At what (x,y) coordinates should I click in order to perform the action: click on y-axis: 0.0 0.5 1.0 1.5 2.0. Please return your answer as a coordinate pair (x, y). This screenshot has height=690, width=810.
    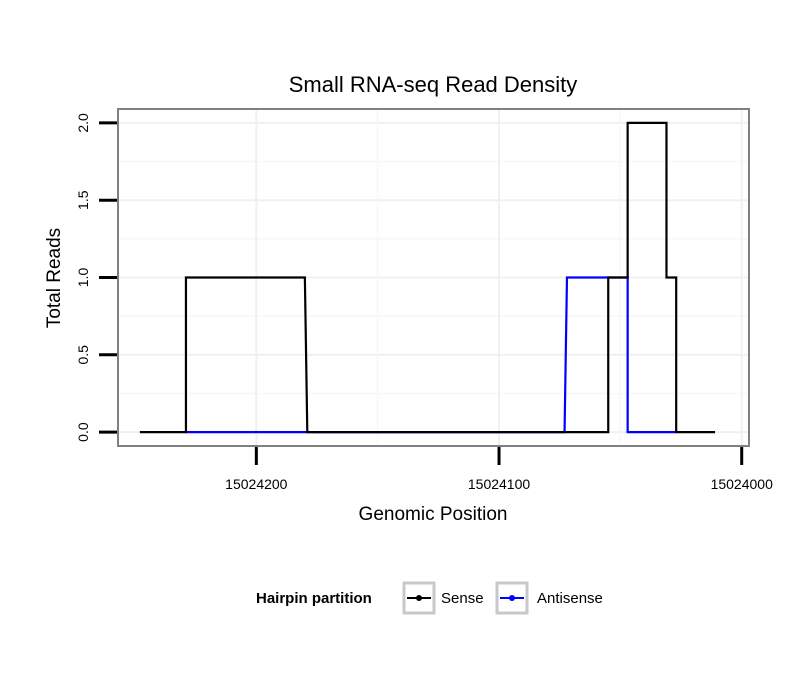
    Looking at the image, I should click on (96, 277).